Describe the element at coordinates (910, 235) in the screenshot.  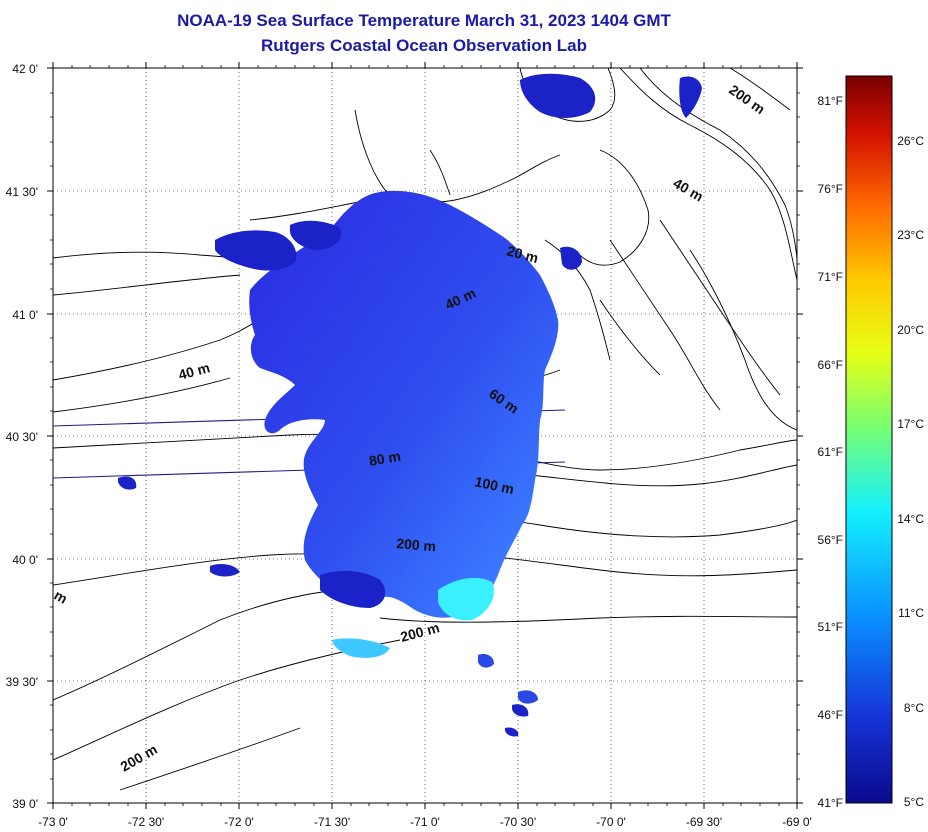
I see `celsius-label: 23°C` at that location.